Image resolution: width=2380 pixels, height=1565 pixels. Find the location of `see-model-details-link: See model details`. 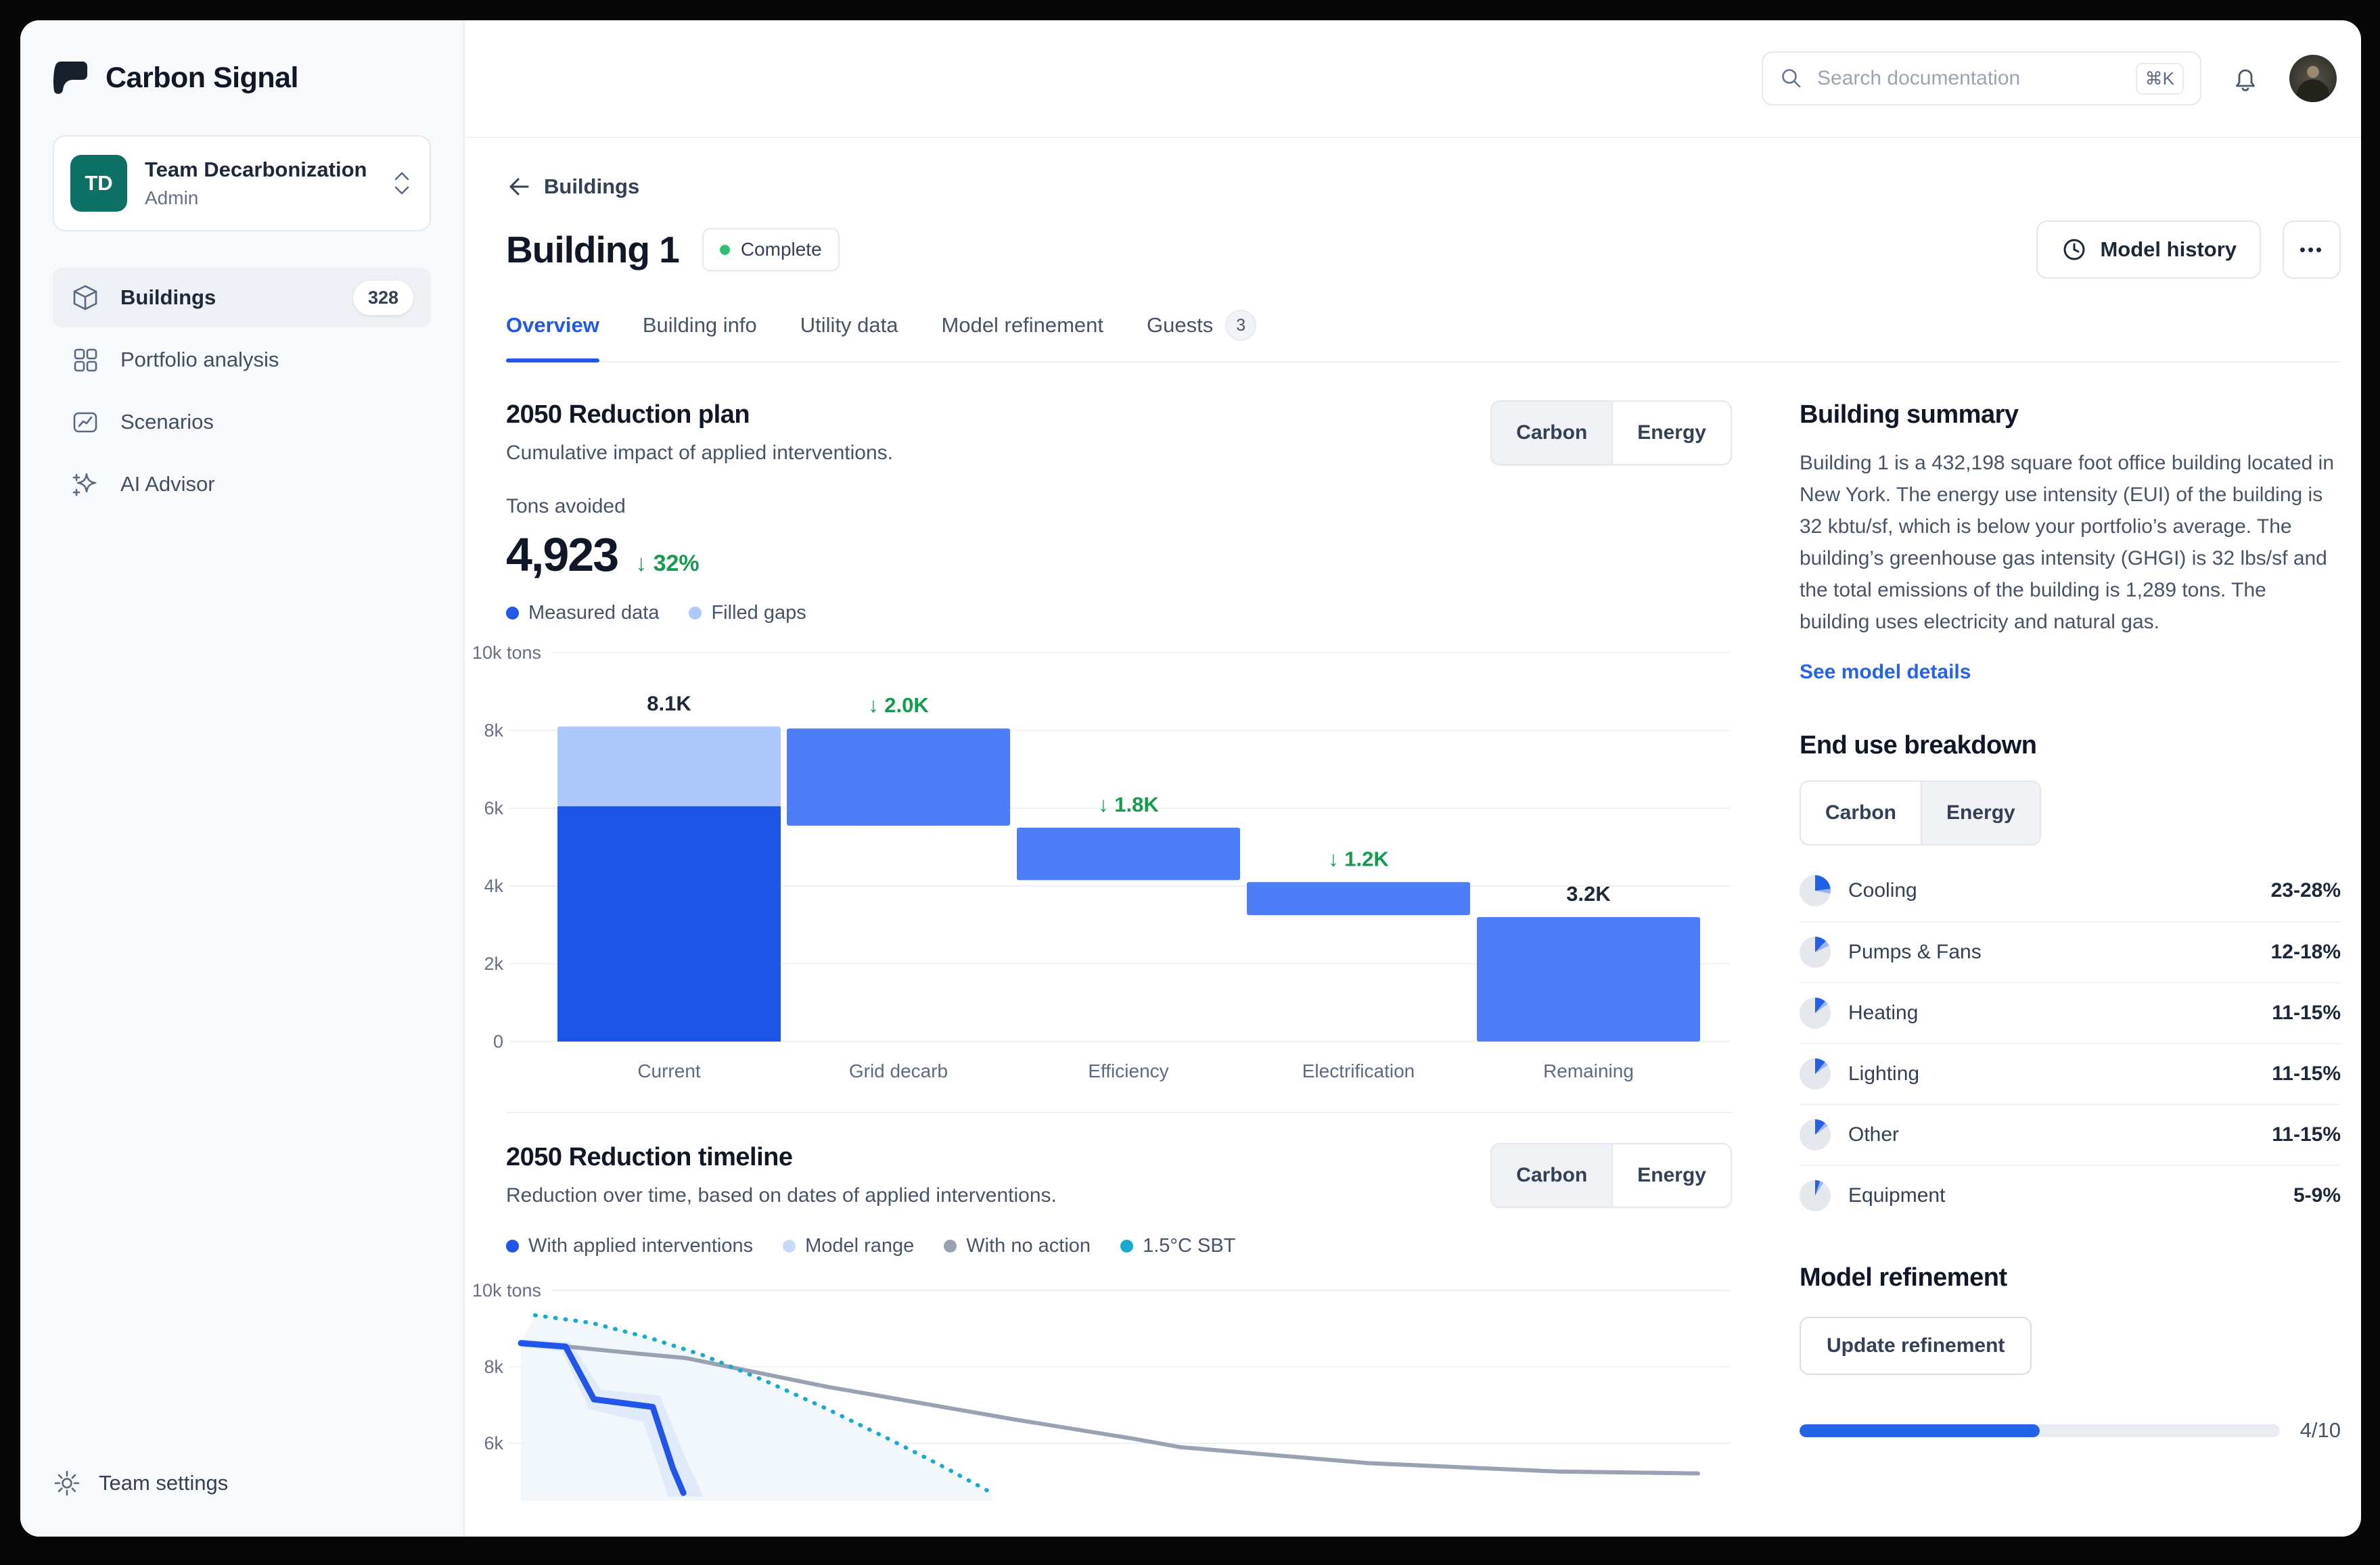

see-model-details-link: See model details is located at coordinates (1886, 672).